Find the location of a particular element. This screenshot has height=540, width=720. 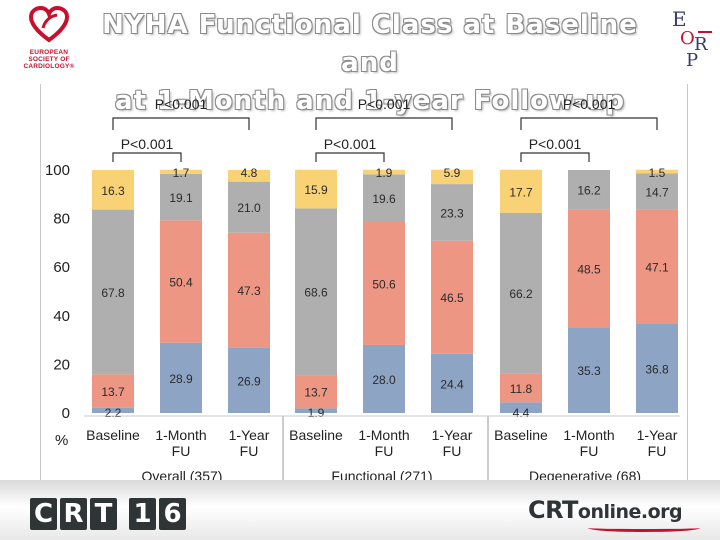

category-label: 1-Year is located at coordinates (249, 435).